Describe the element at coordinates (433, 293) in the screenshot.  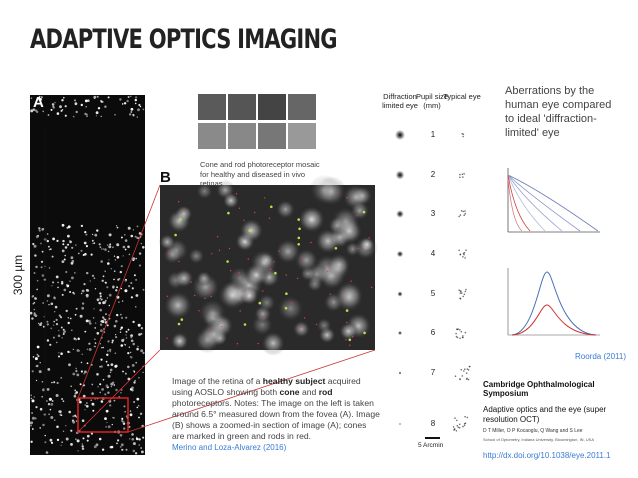
I see `pupil-size: 5` at that location.